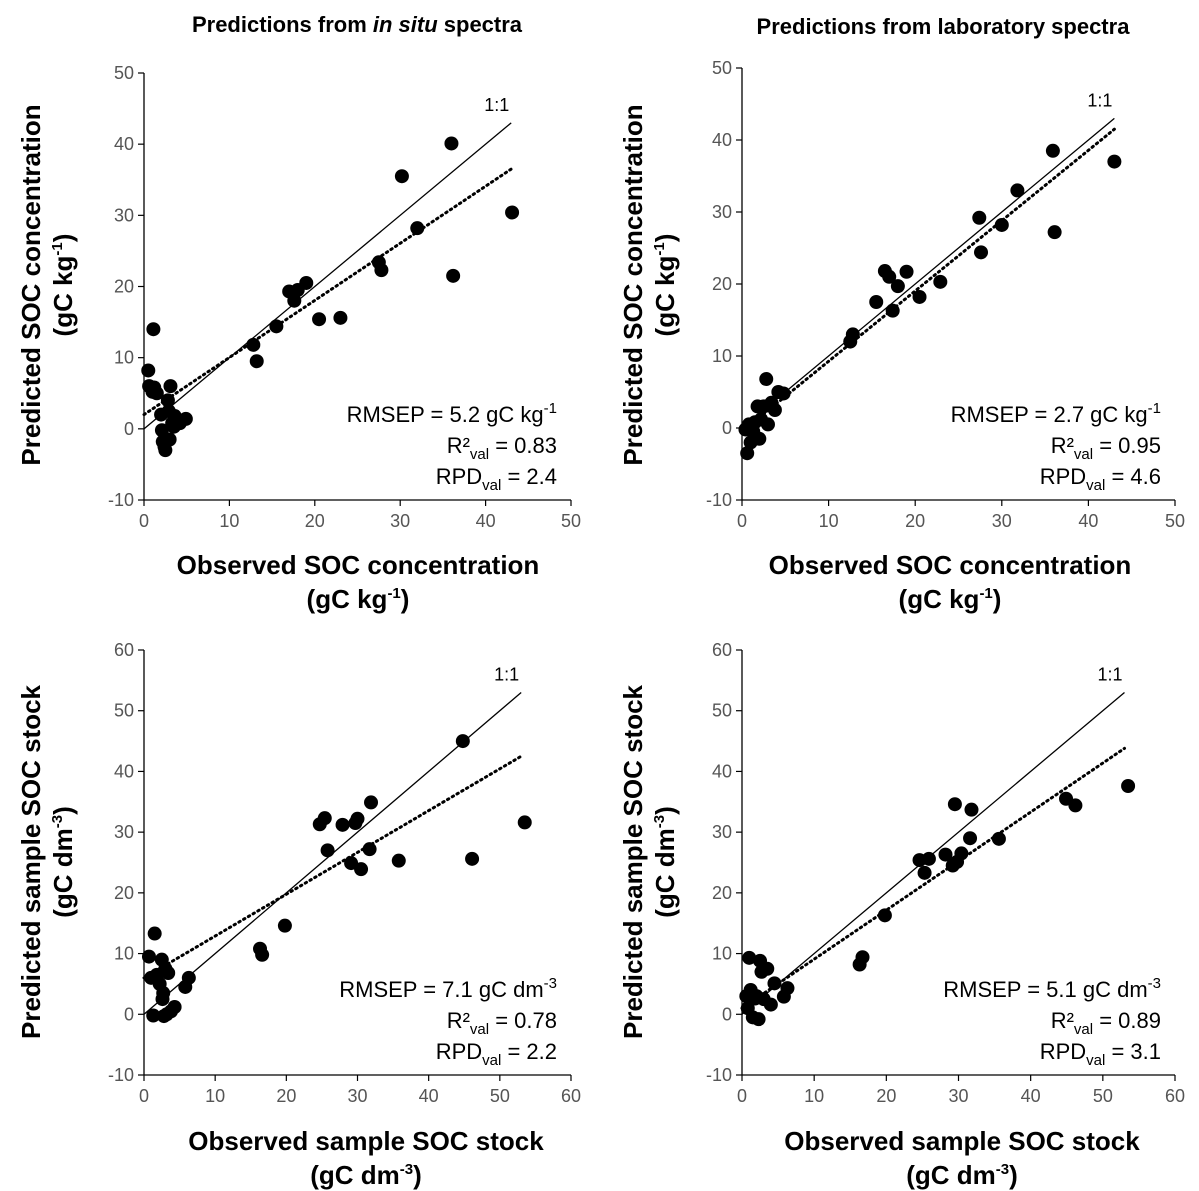  I want to click on title-laboratory: Predictions from laboratory spectra, so click(944, 26).